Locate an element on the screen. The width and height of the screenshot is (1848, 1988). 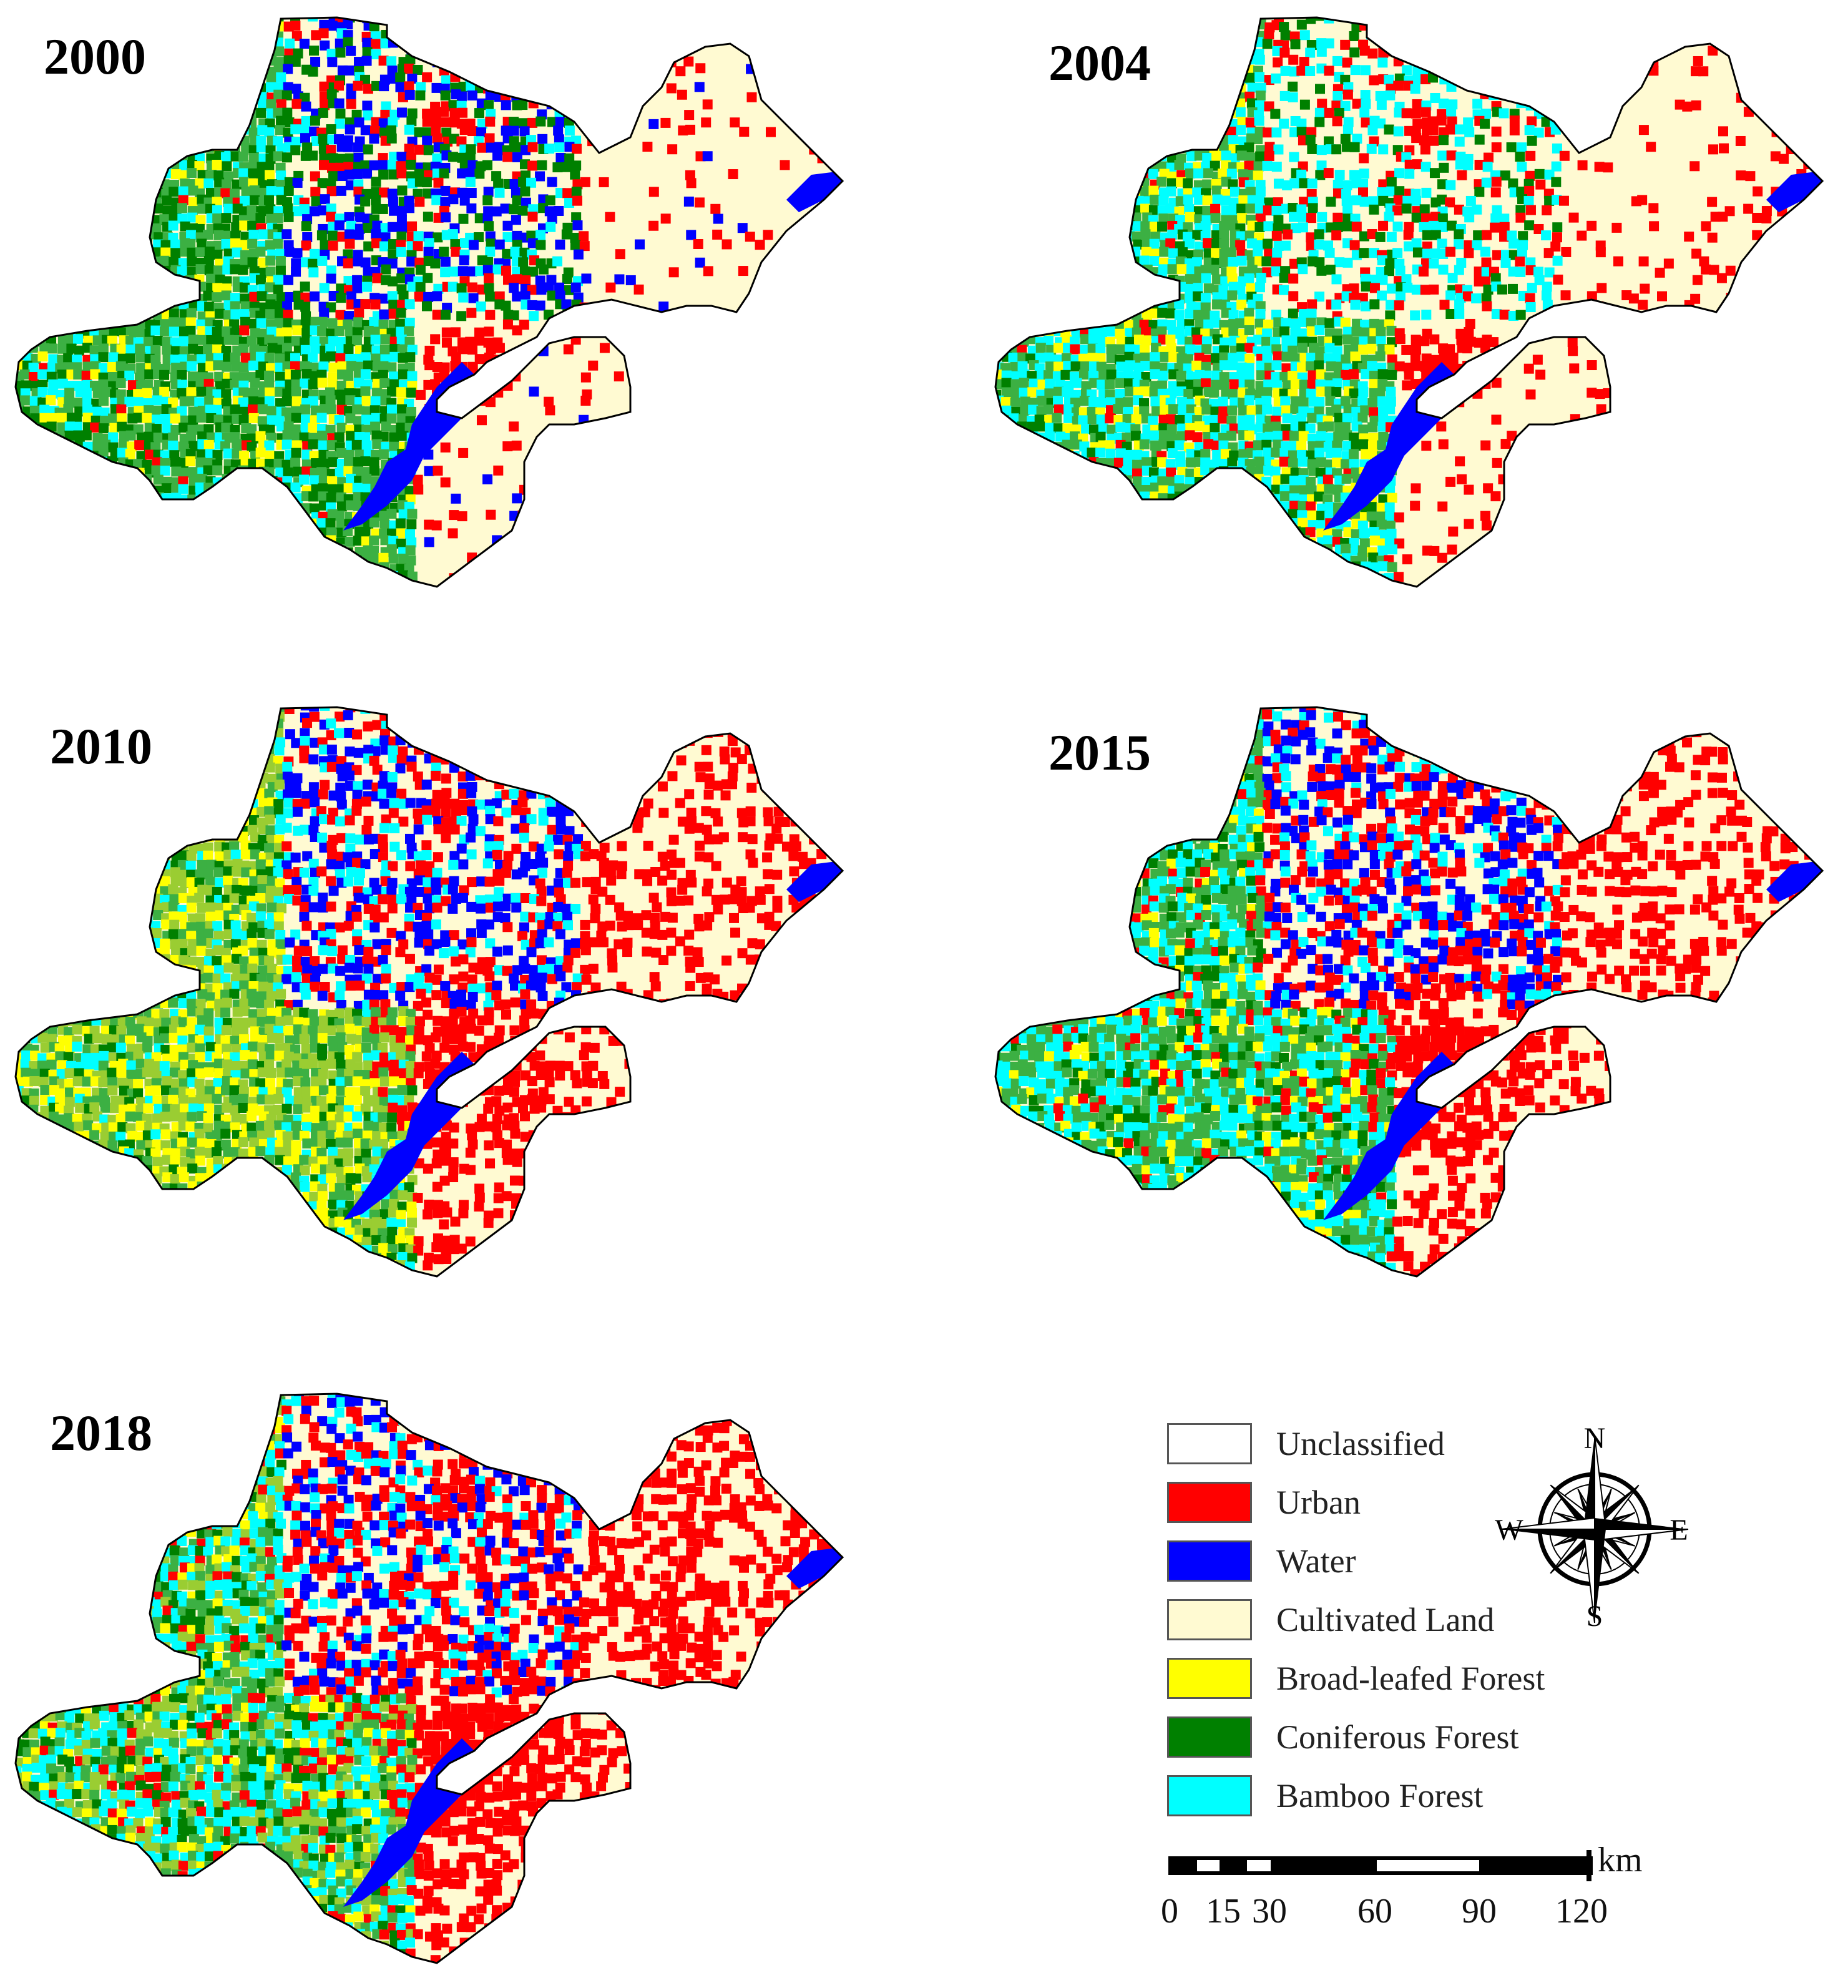
year-label: 2018 is located at coordinates (101, 1433).